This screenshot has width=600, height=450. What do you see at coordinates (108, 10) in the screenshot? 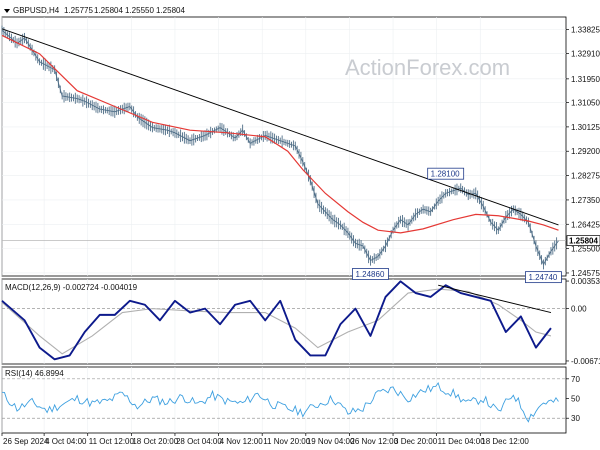
I see `ohlc-high: 1.25804` at bounding box center [108, 10].